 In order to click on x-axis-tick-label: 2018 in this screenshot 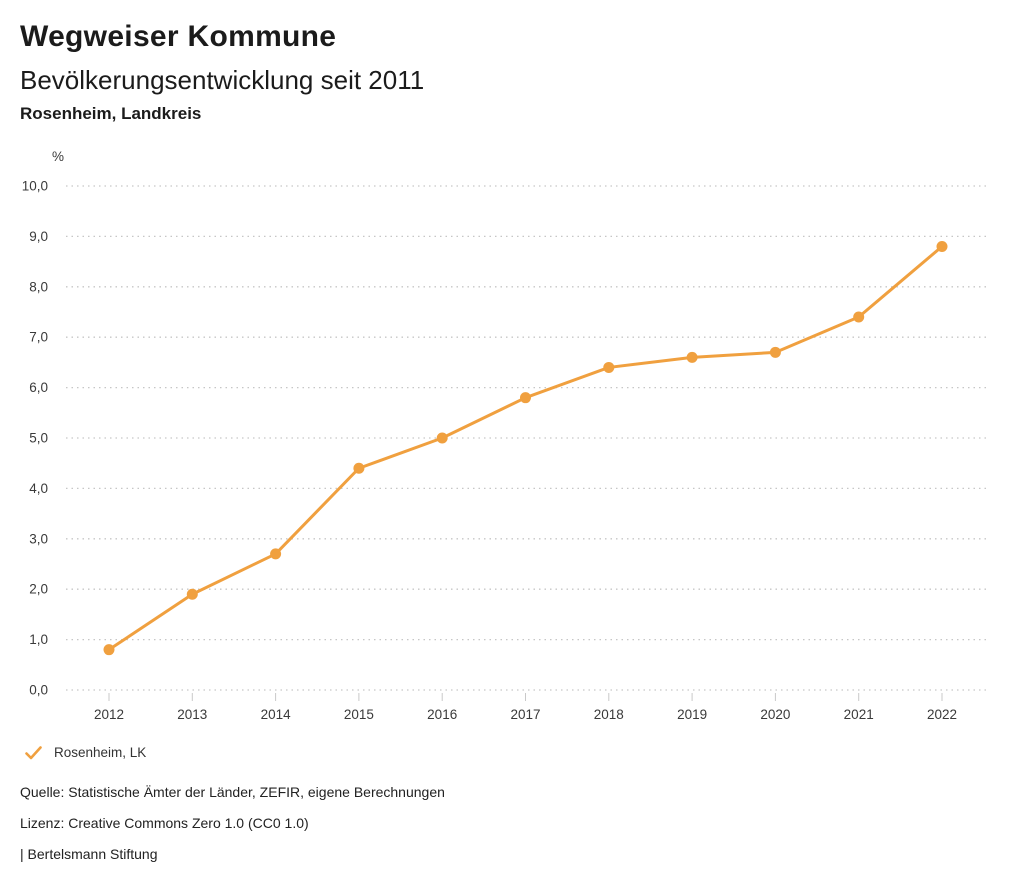, I will do `click(609, 714)`.